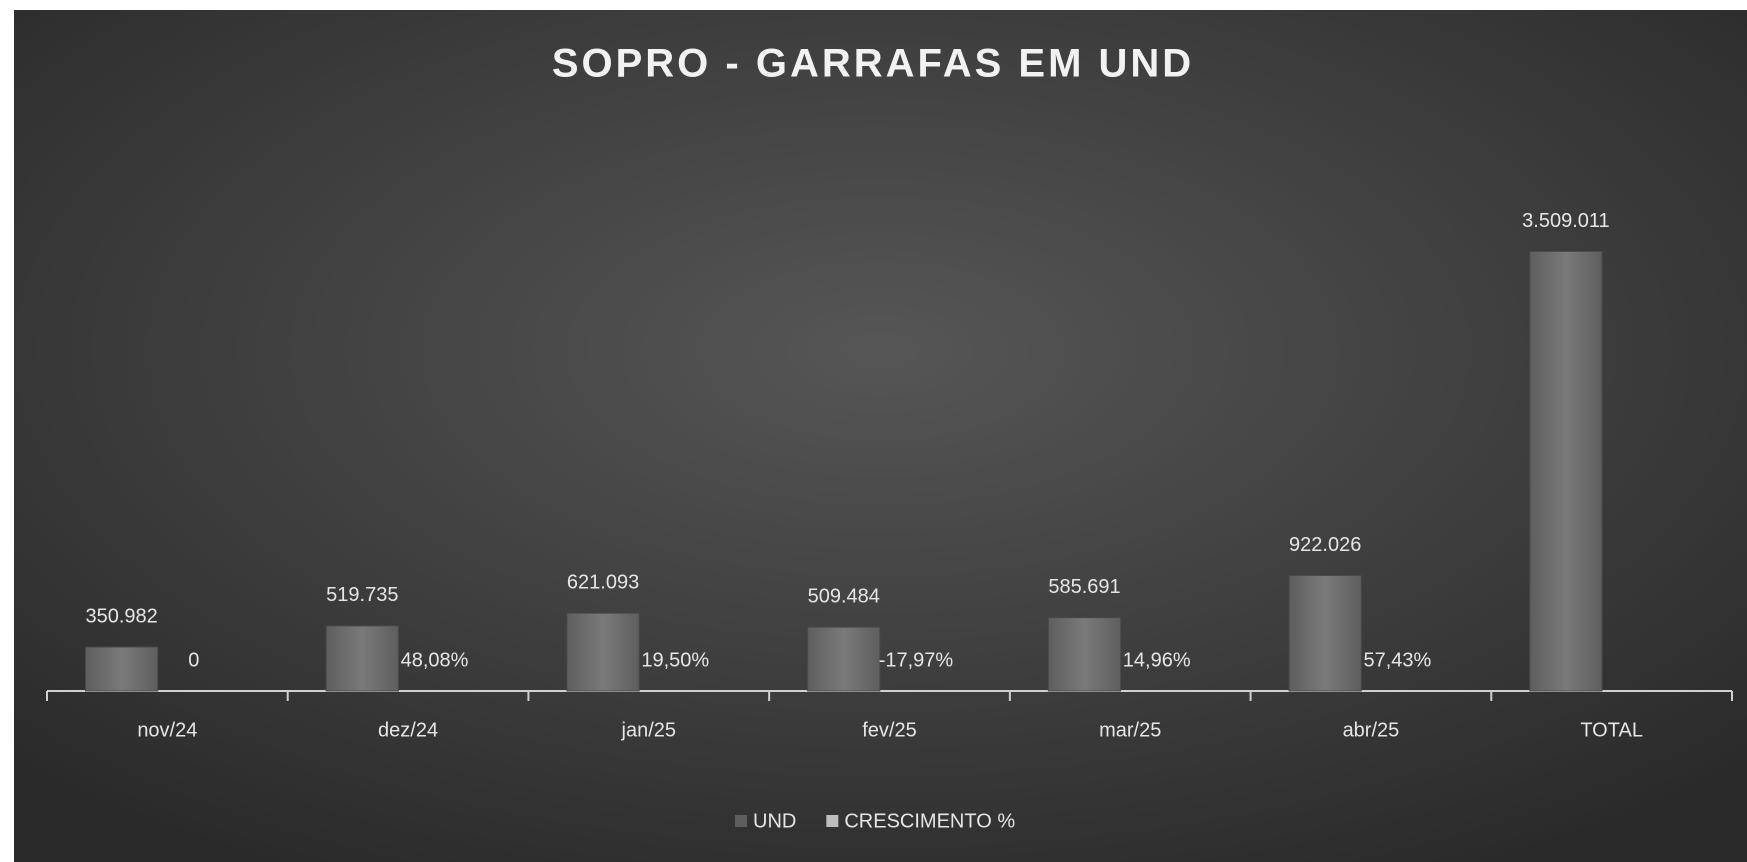 The image size is (1747, 862). What do you see at coordinates (121, 616) in the screenshot?
I see `data-label: 350.982` at bounding box center [121, 616].